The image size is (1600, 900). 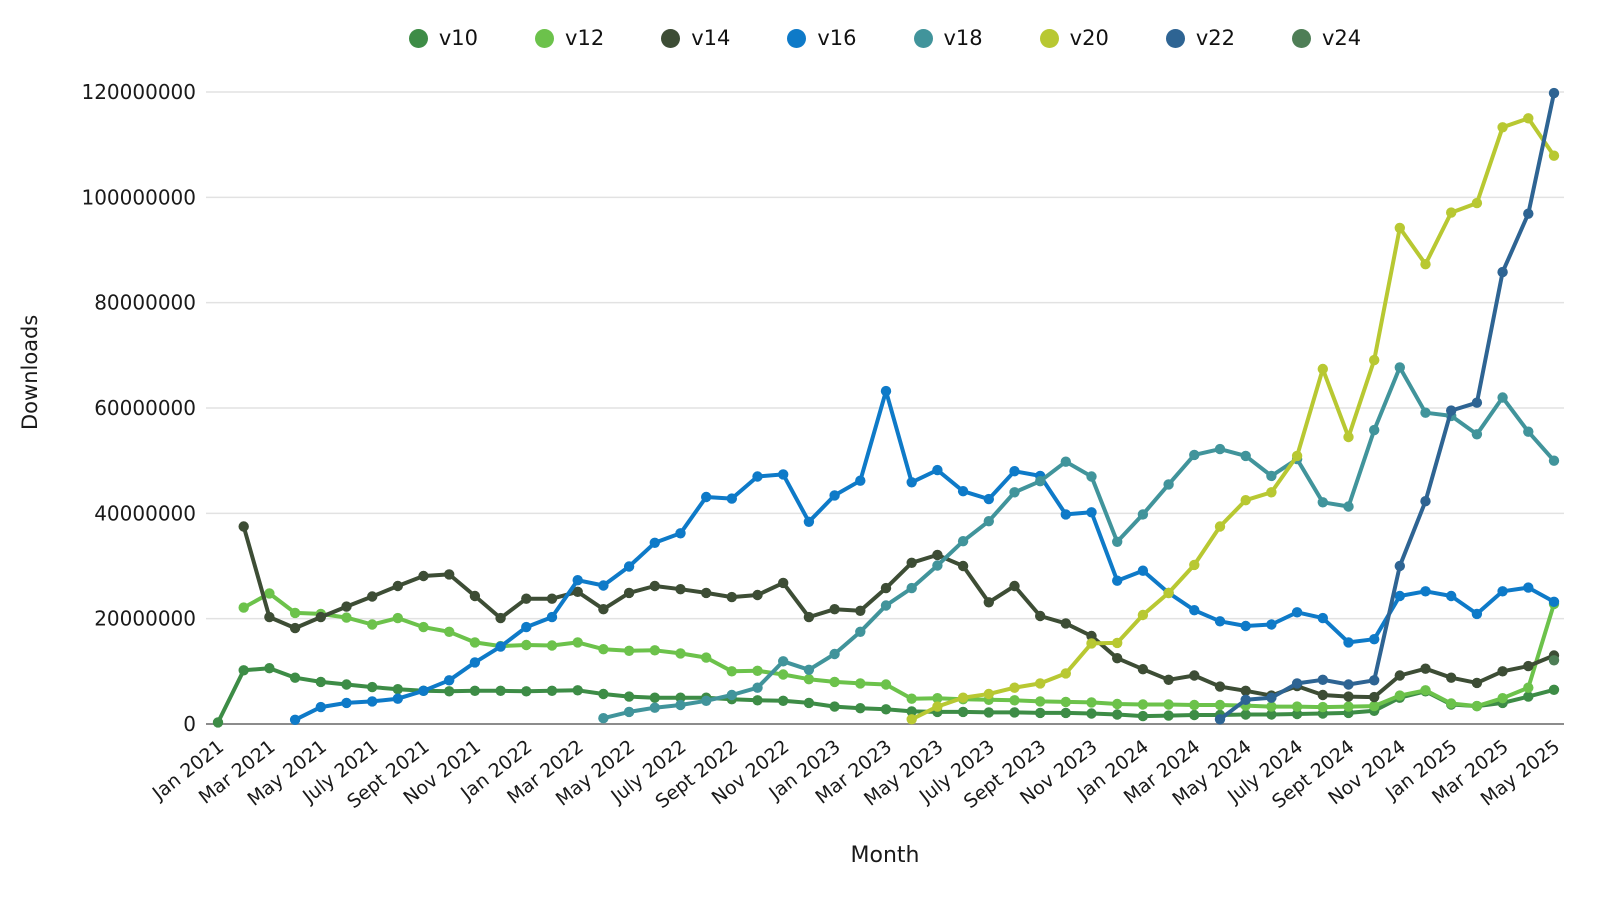 I want to click on legend-dot-v16, so click(x=797, y=38).